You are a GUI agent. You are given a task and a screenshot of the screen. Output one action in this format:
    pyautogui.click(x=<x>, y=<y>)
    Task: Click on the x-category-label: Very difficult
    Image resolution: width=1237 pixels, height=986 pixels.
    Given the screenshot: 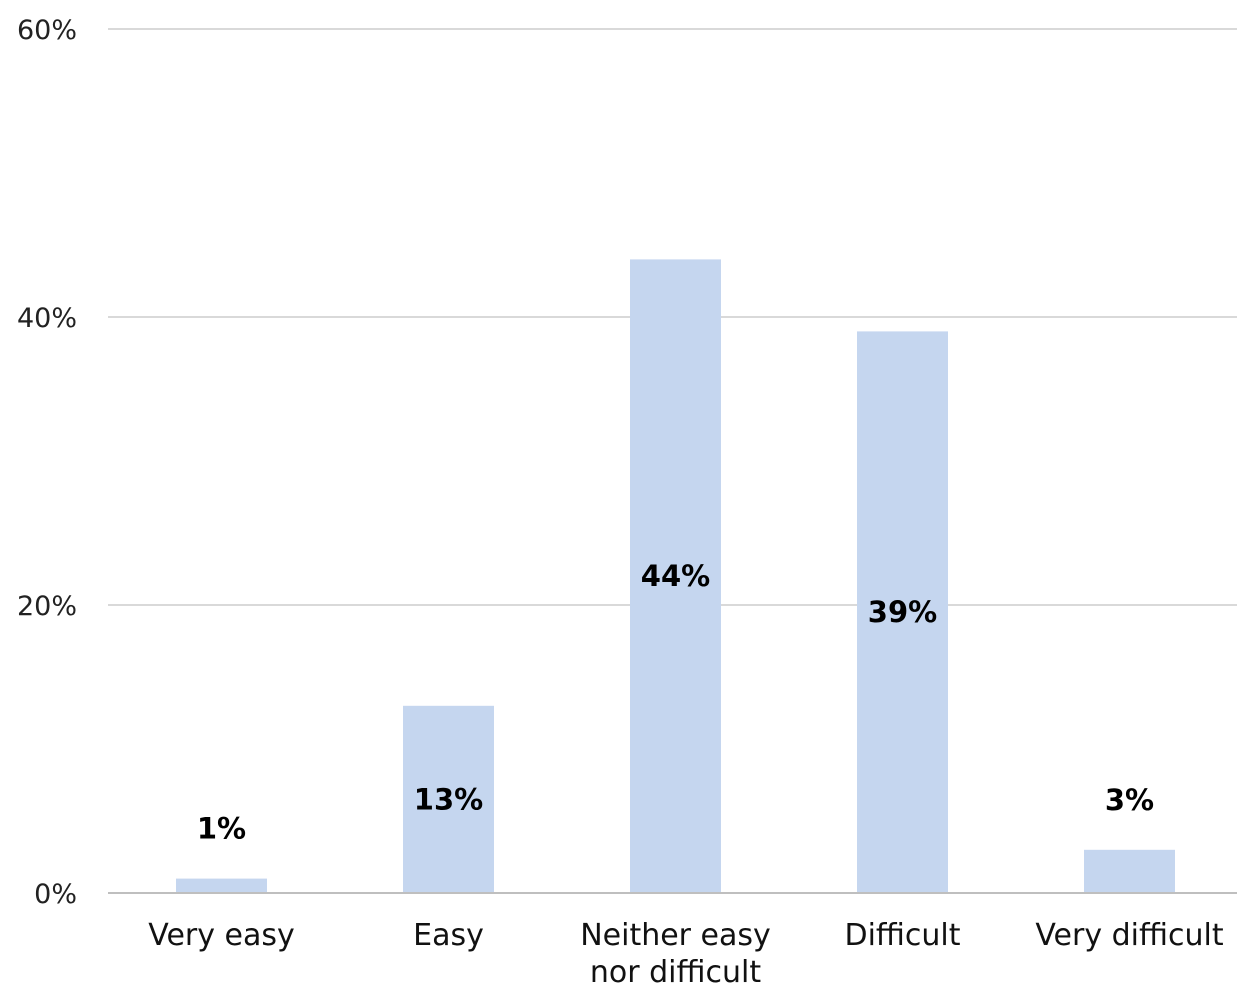 What is the action you would take?
    pyautogui.click(x=1129, y=935)
    